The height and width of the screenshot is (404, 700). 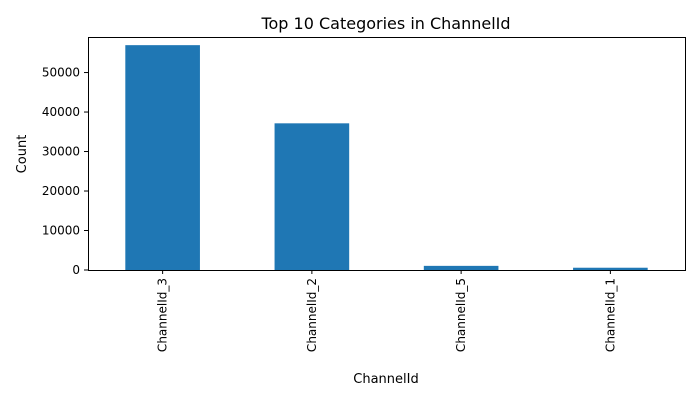 What do you see at coordinates (61, 231) in the screenshot?
I see `y-tick-label: 10000` at bounding box center [61, 231].